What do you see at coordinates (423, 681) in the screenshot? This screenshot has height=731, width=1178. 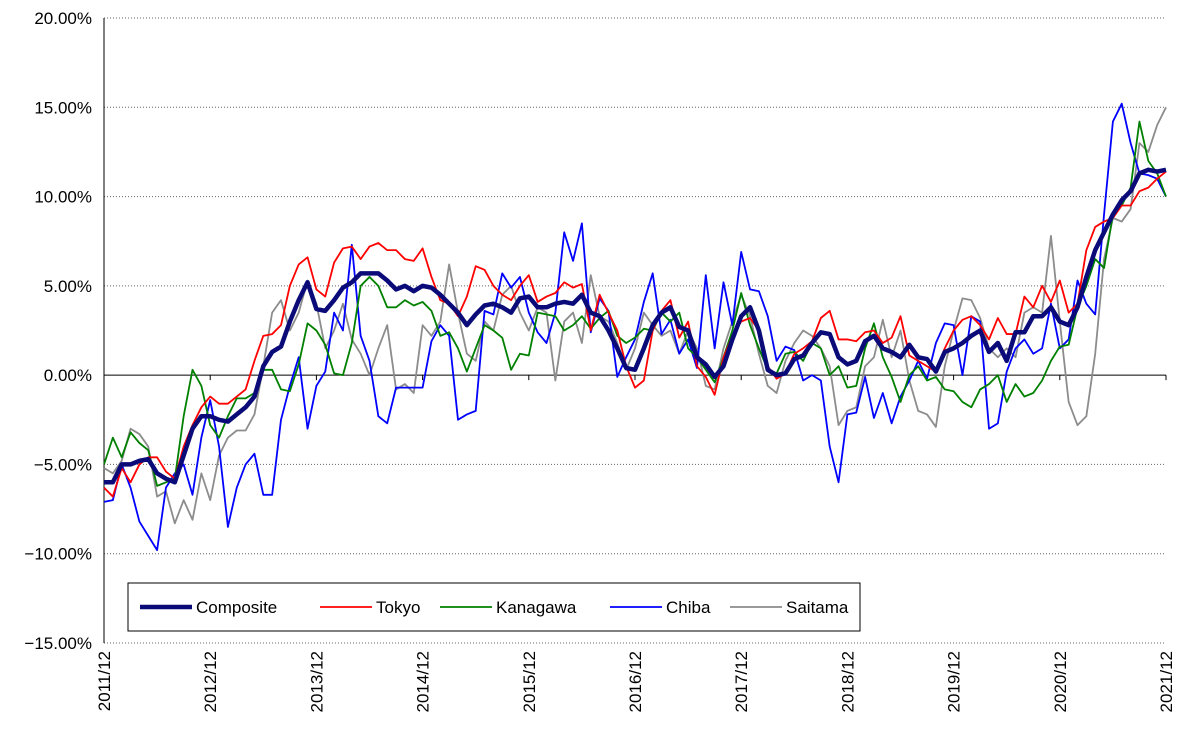 I see `x-tick-label: 2014/12` at bounding box center [423, 681].